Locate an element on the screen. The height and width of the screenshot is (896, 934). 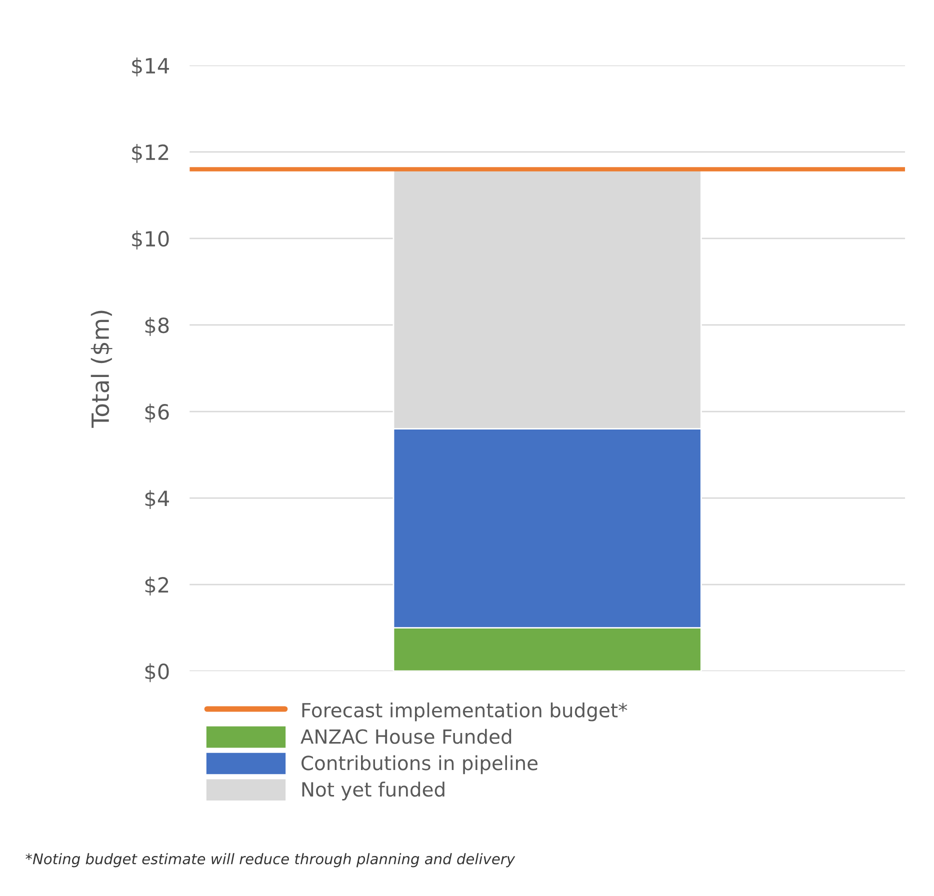
y-tick-label: $10 is located at coordinates (150, 240).